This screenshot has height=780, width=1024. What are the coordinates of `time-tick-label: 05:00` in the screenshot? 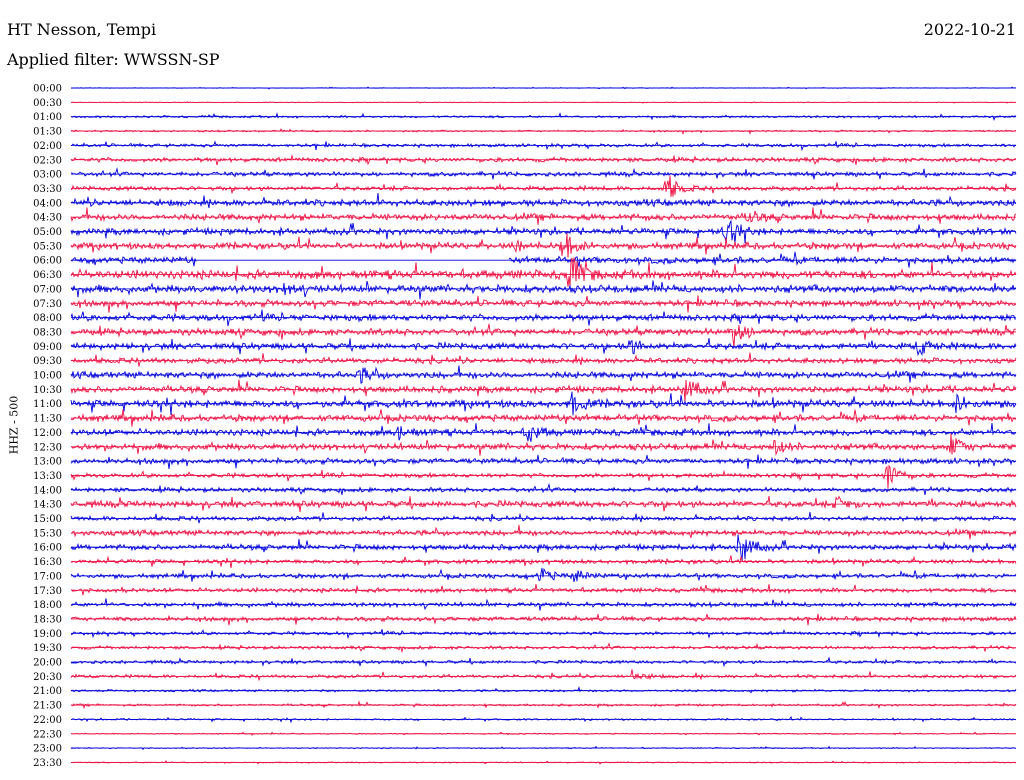 It's located at (47, 232).